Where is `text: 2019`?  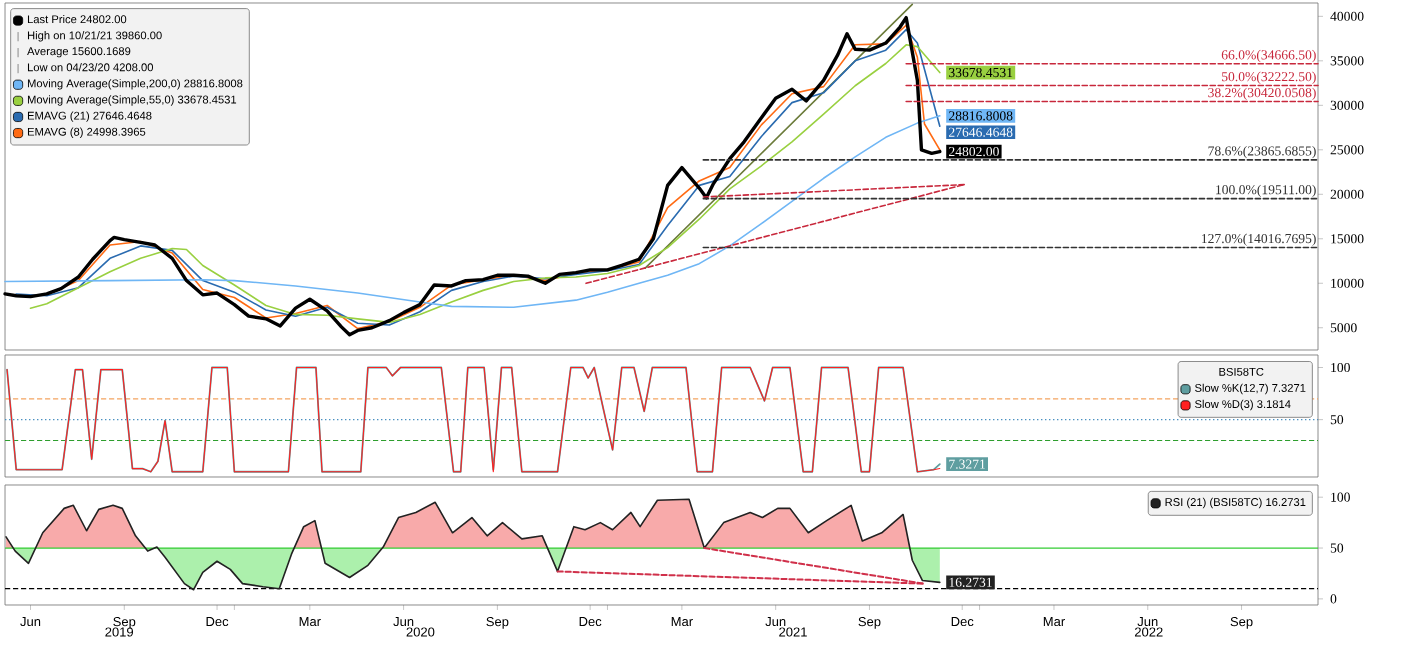
text: 2019 is located at coordinates (119, 632).